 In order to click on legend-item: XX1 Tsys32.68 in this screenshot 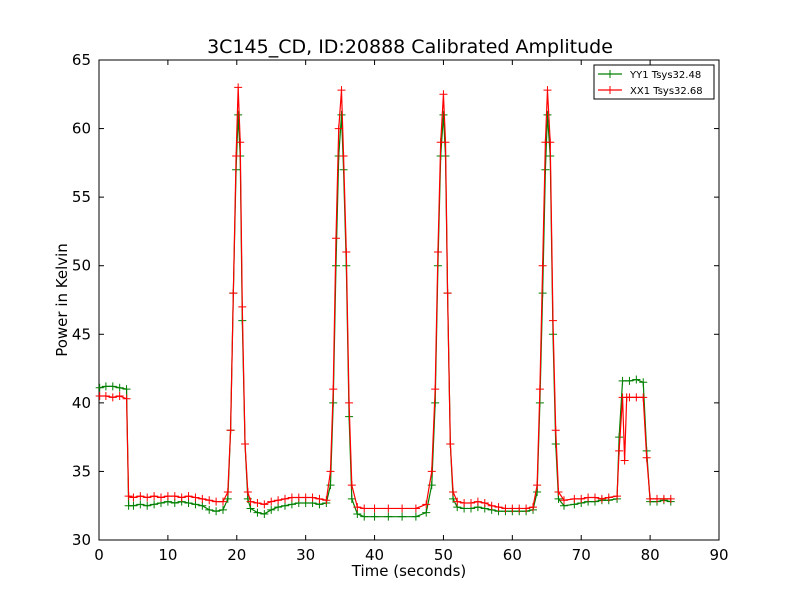, I will do `click(650, 91)`.